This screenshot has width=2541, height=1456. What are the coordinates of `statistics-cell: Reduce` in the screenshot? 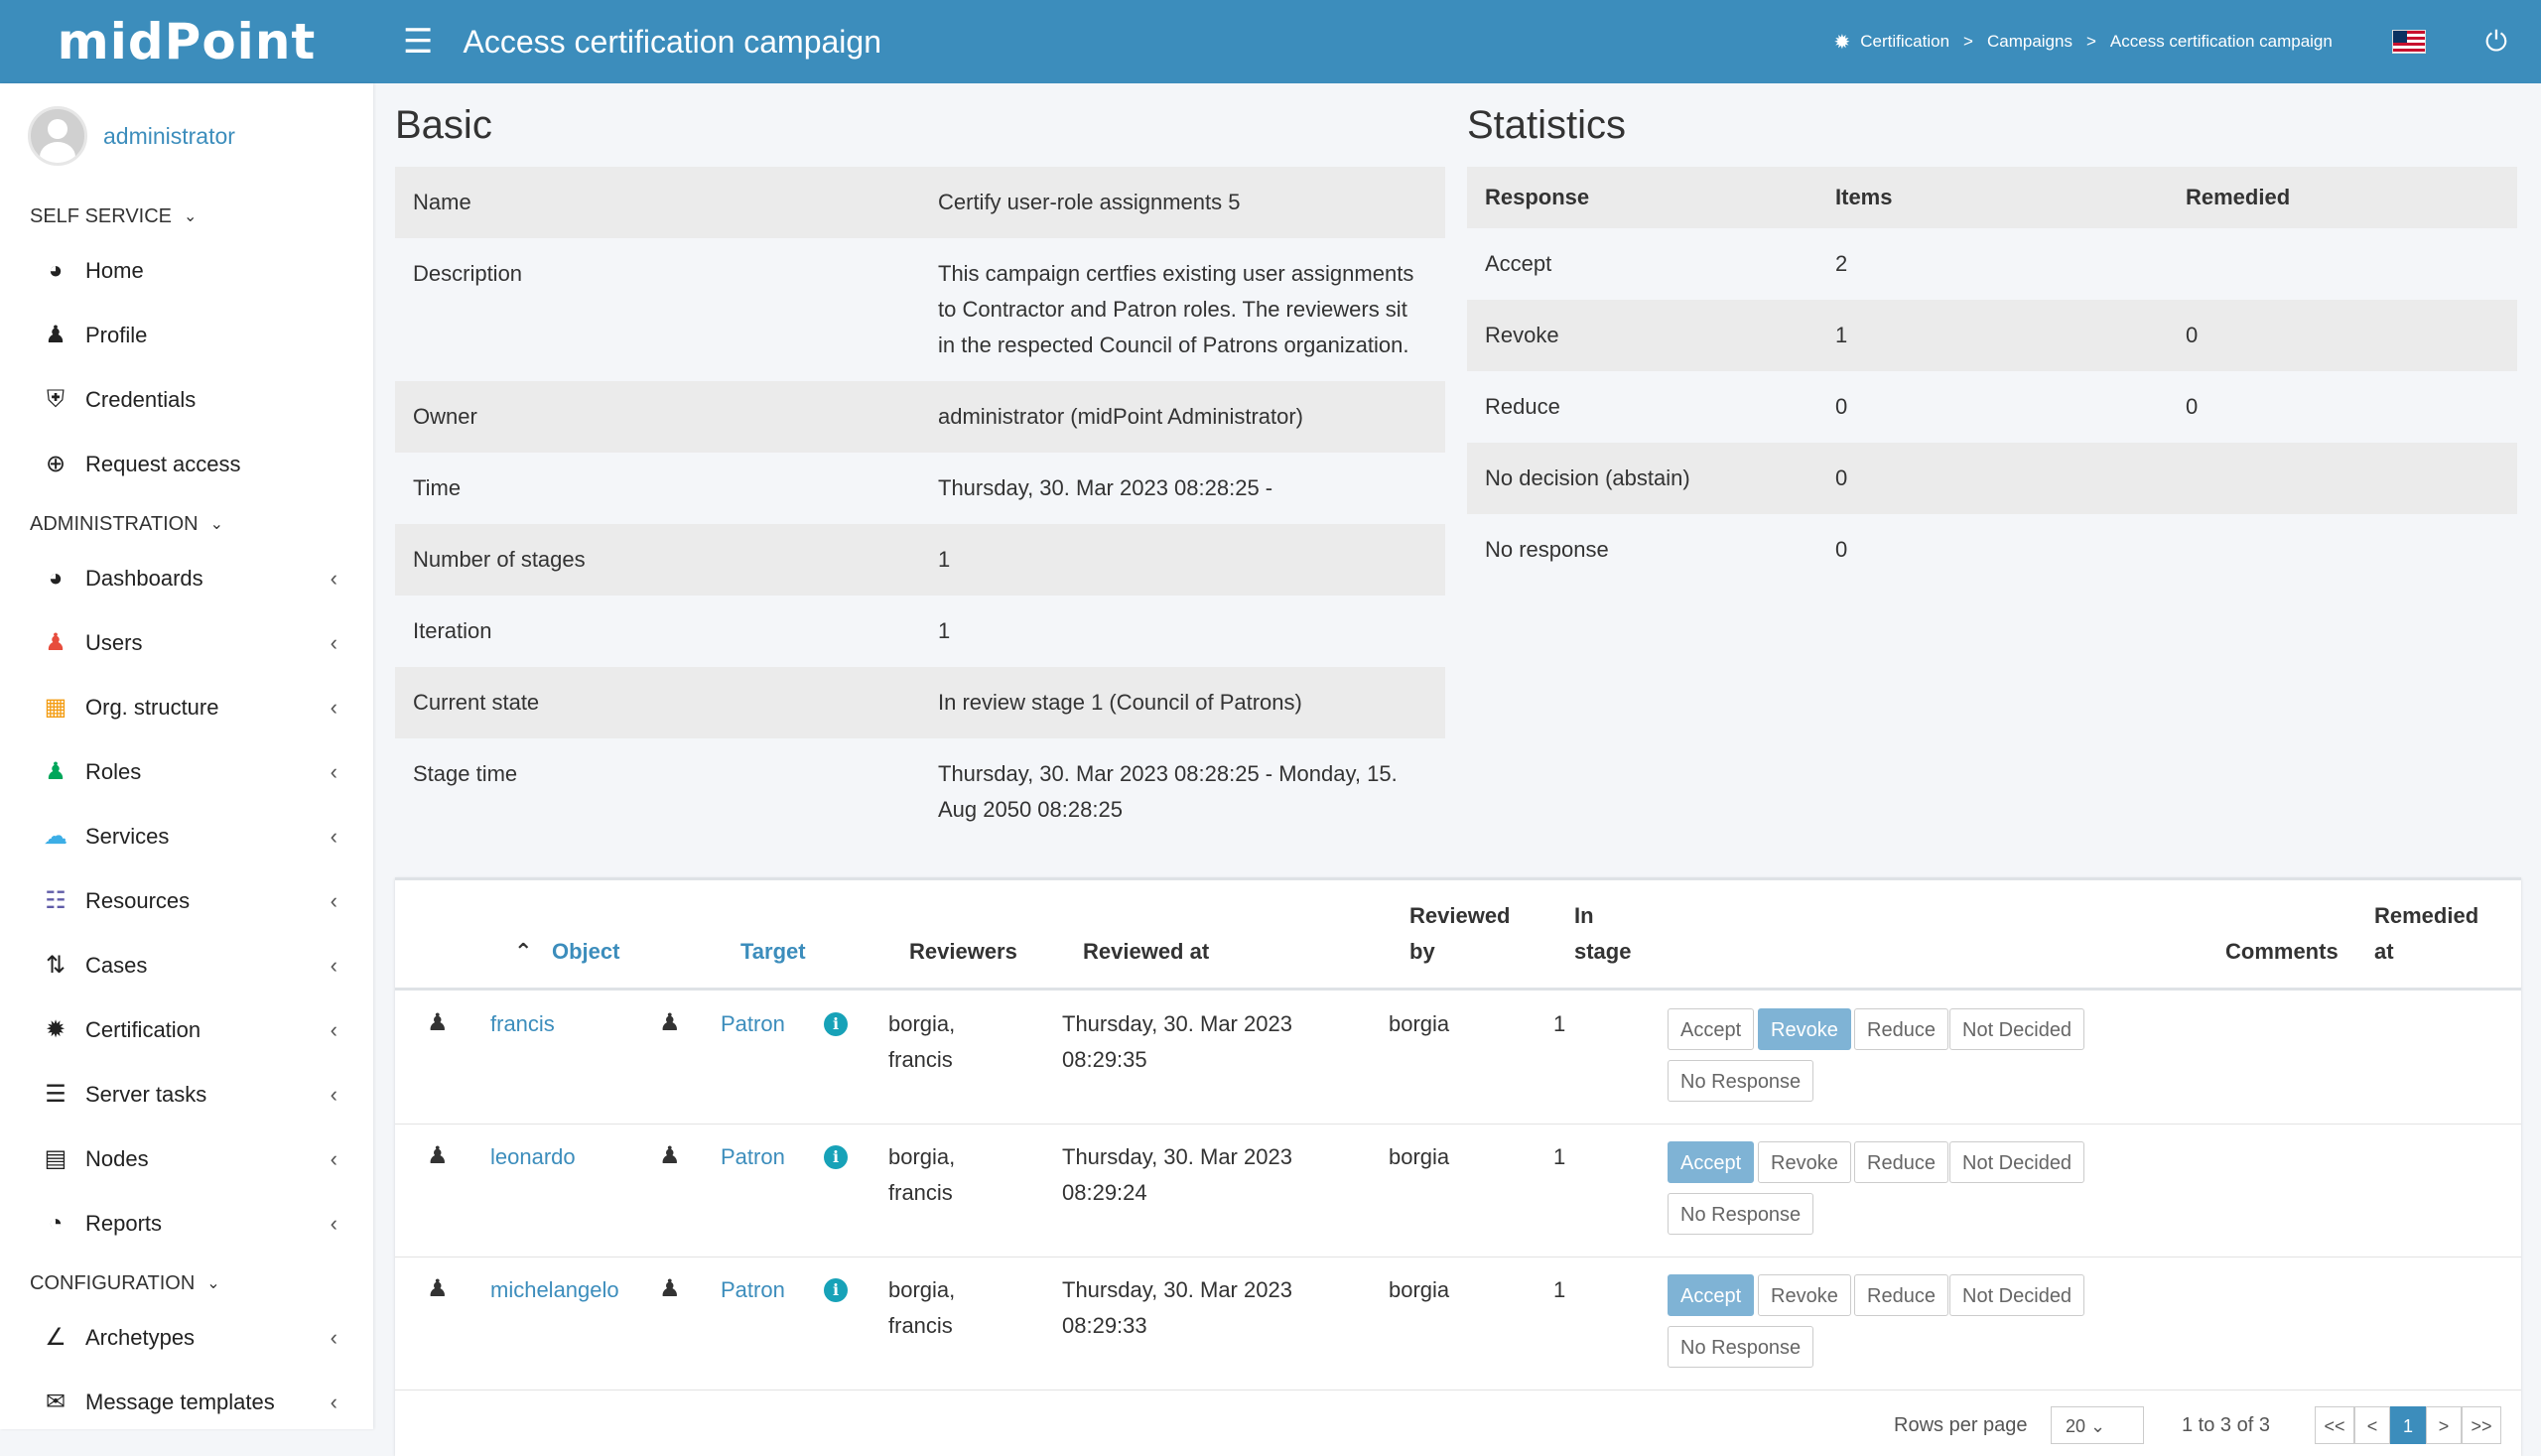 It's located at (1522, 406).